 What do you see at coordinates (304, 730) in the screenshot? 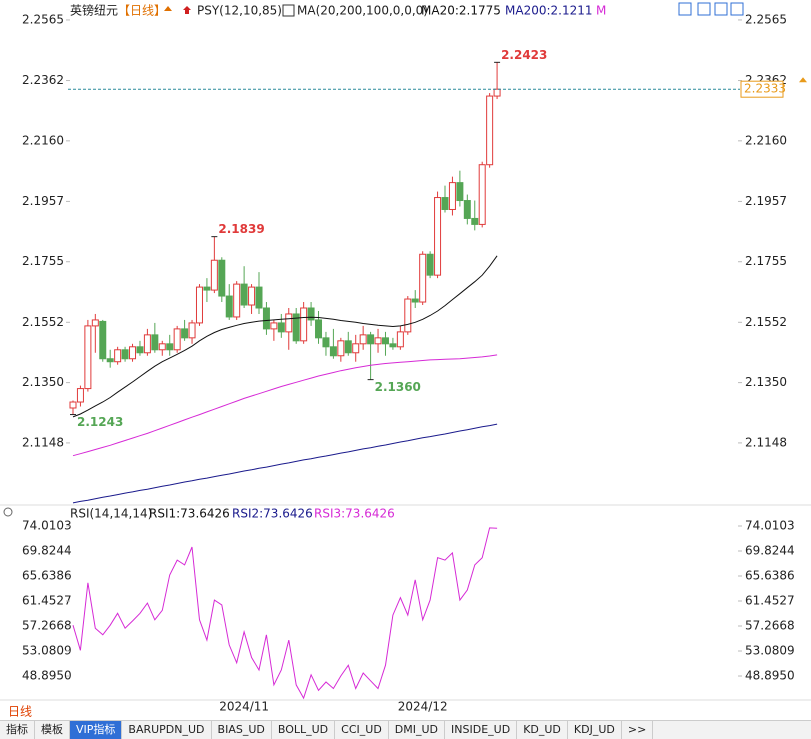
I see `tab: BOLL_UD` at bounding box center [304, 730].